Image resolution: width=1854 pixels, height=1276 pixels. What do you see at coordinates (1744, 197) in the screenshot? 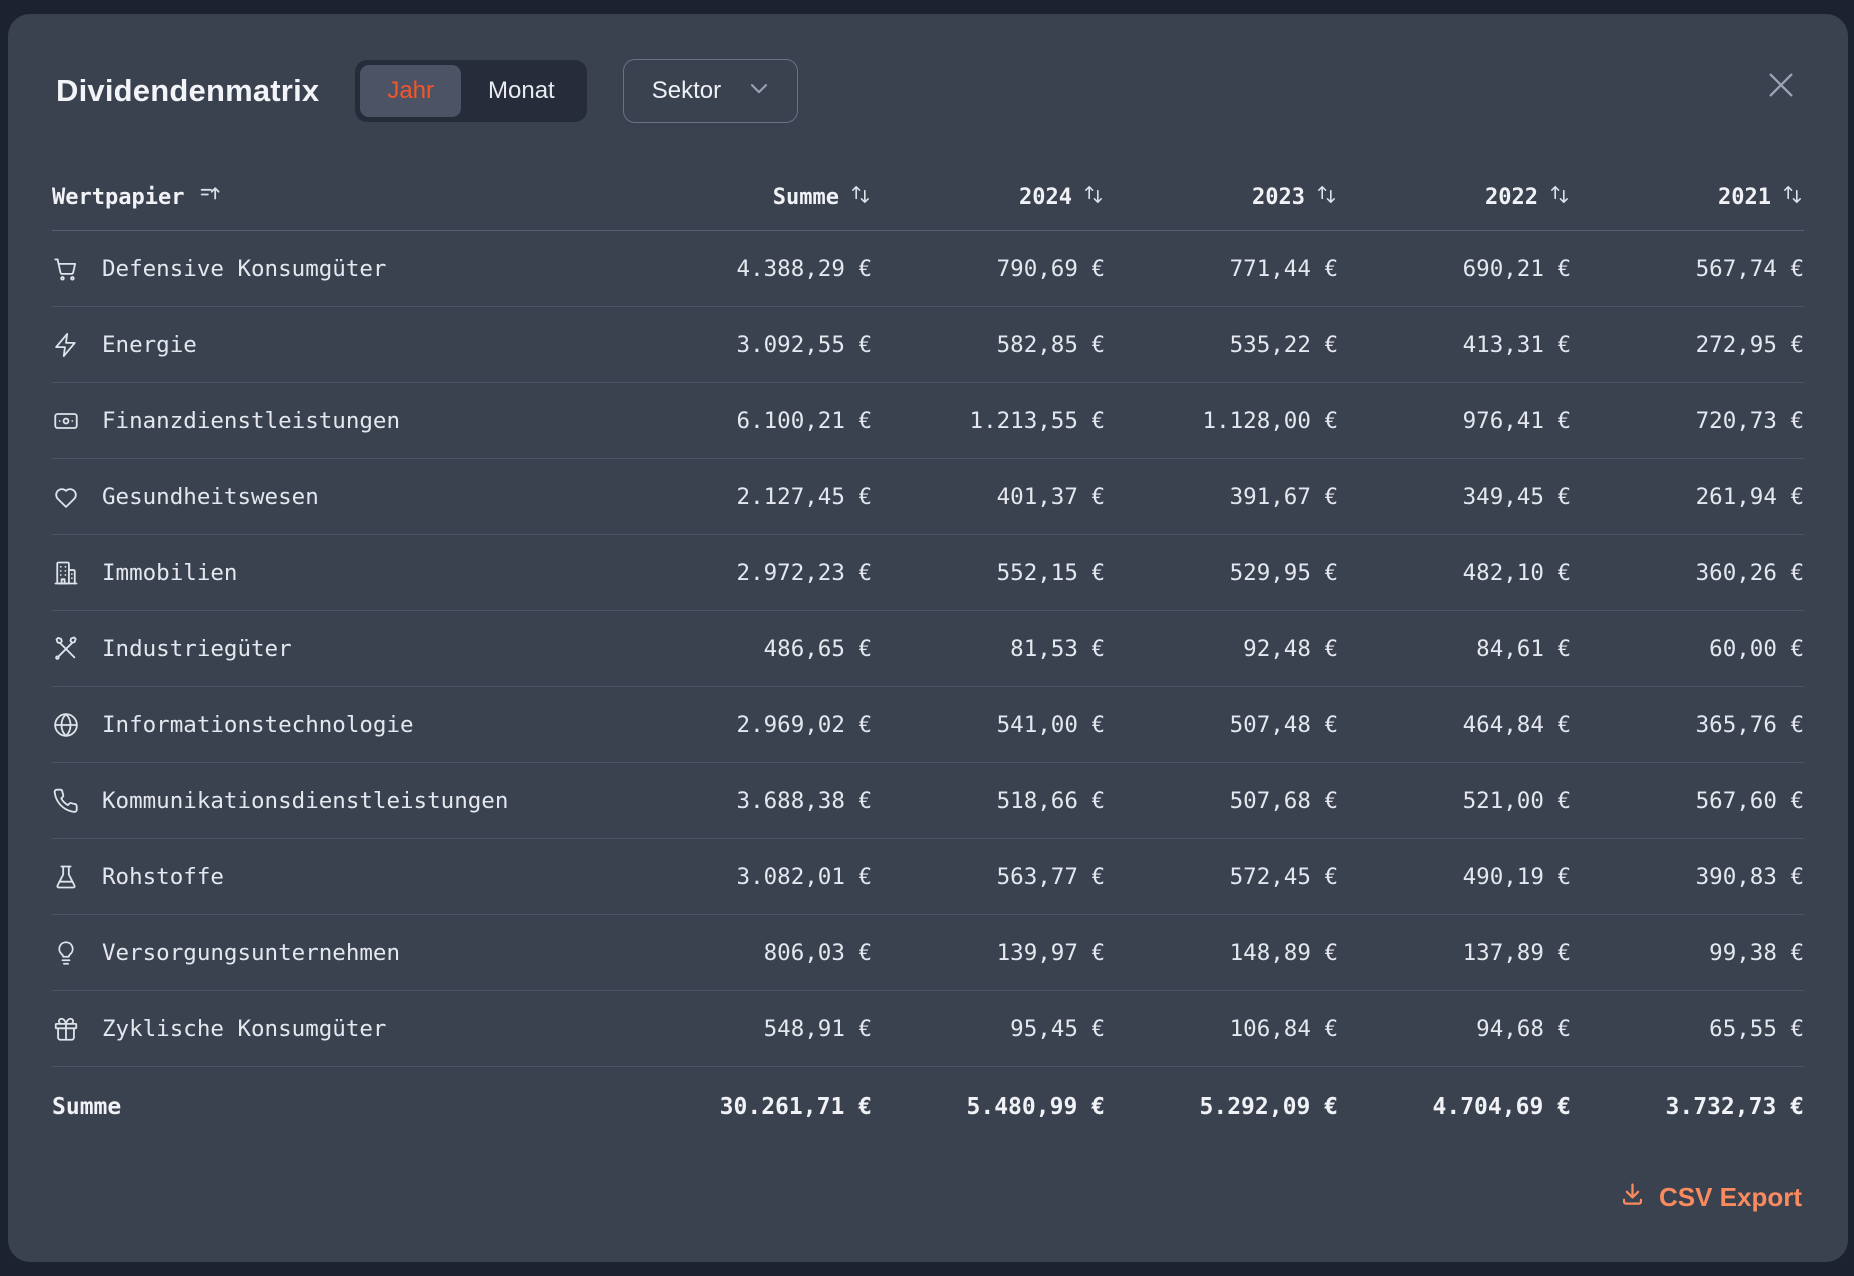
I see `column-header-label: 2021` at bounding box center [1744, 197].